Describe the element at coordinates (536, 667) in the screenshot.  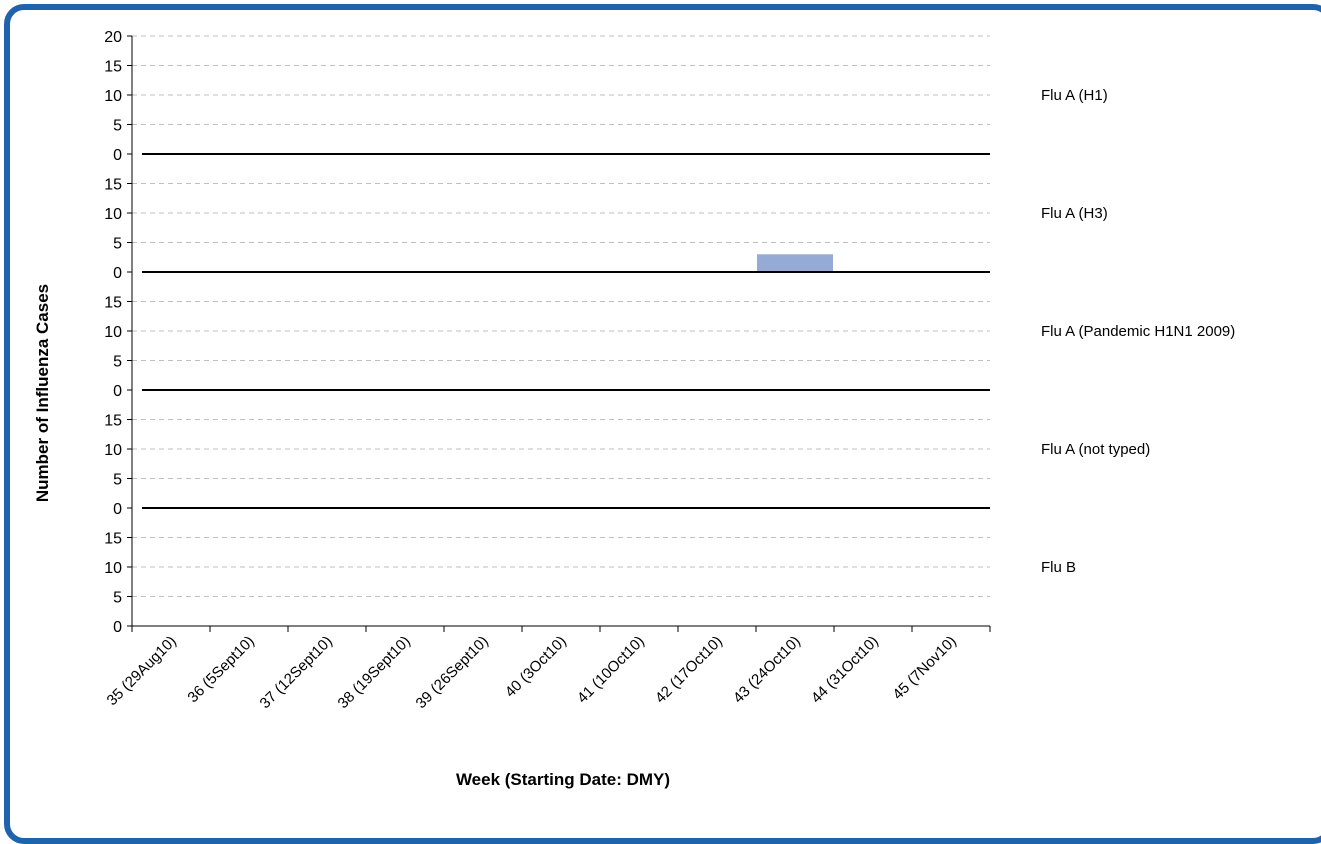
I see `x-tick-label: 40 (3Oct10)` at that location.